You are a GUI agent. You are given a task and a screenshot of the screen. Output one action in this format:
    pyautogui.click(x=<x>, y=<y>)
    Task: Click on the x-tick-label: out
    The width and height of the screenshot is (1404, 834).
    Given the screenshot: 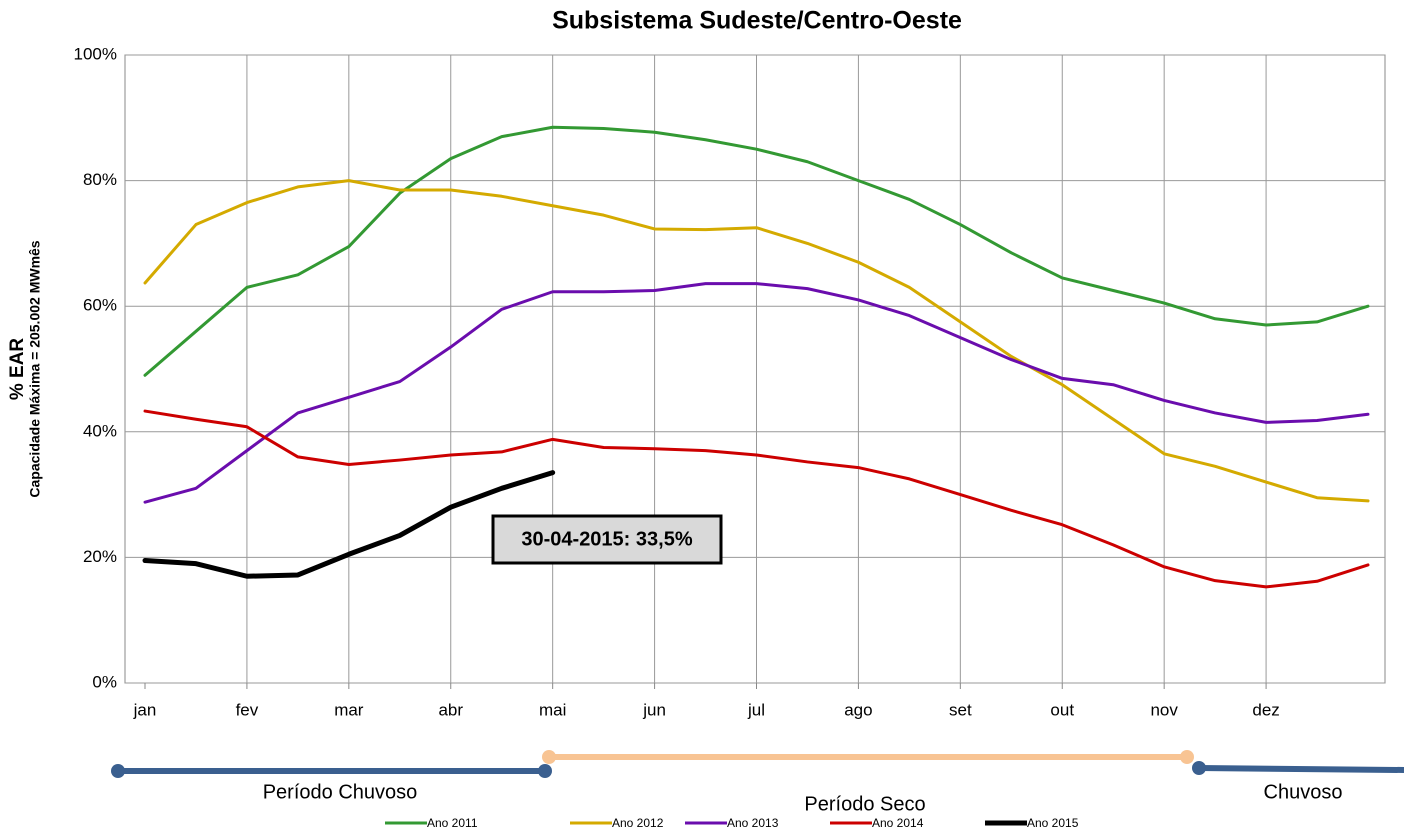 What is the action you would take?
    pyautogui.click(x=1062, y=709)
    